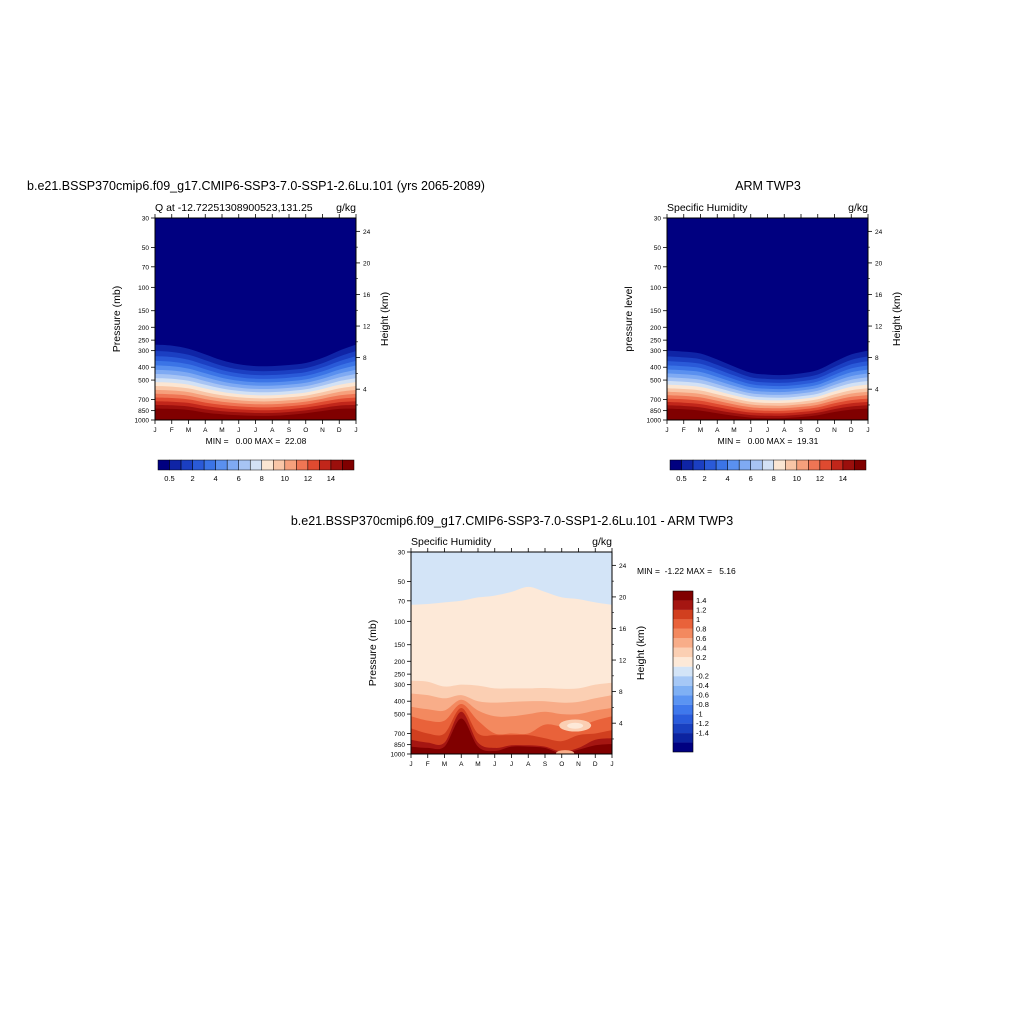 This screenshot has height=1024, width=1024. I want to click on panel3-colorbar-label: 0.6, so click(701, 638).